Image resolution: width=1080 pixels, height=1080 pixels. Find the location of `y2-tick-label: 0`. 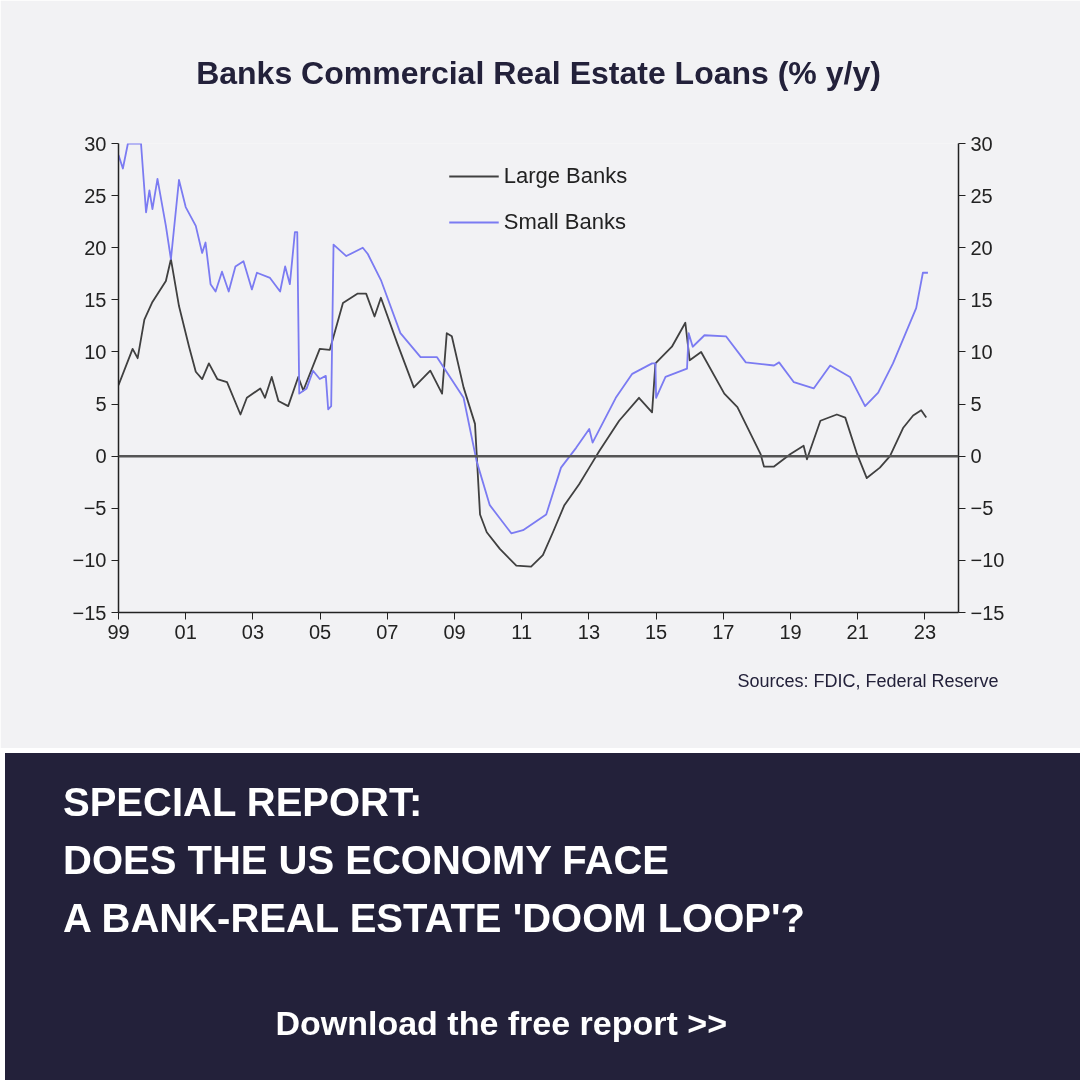

y2-tick-label: 0 is located at coordinates (976, 456).